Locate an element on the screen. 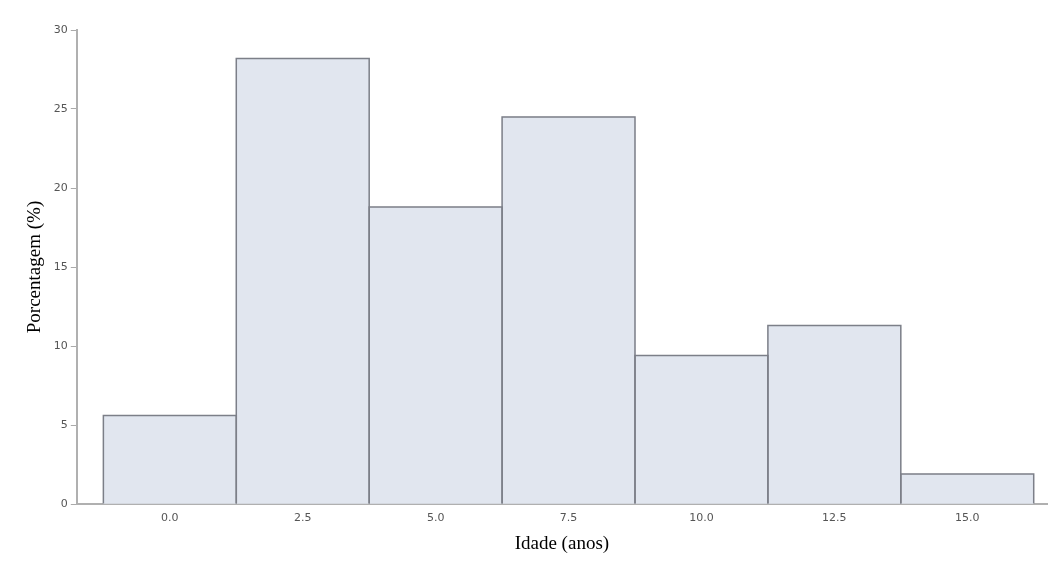 The width and height of the screenshot is (1062, 569). y-tick-label: 5 is located at coordinates (64, 424).